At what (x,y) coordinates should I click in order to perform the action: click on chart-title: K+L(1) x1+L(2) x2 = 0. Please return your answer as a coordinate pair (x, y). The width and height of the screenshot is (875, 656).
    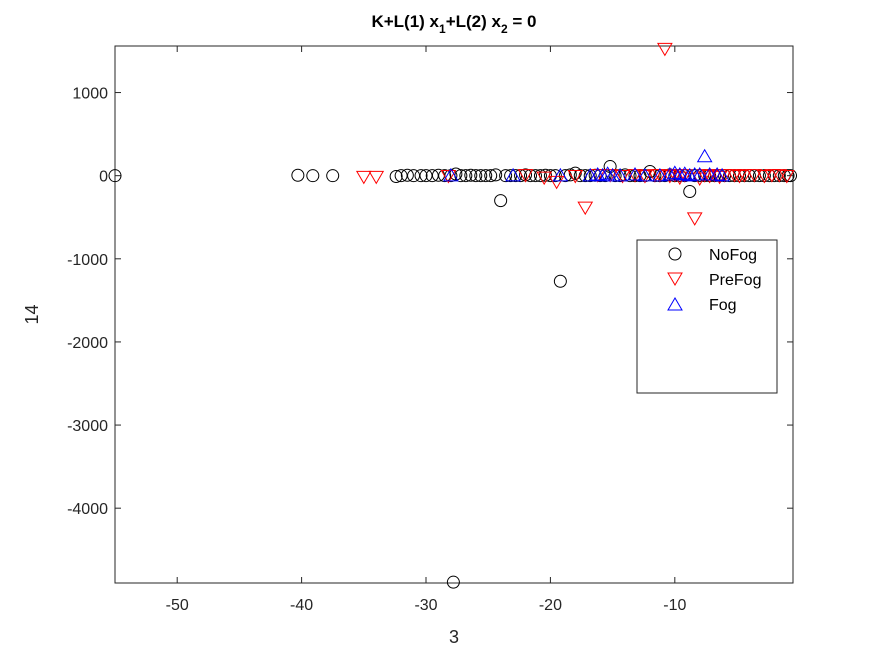
    Looking at the image, I should click on (453, 24).